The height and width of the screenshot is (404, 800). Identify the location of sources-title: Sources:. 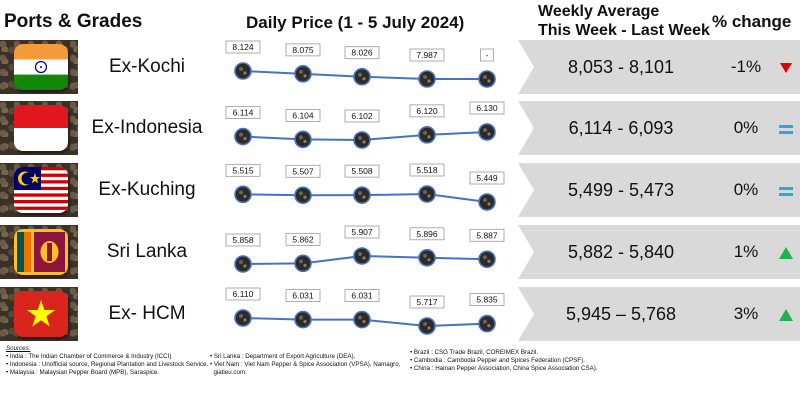
(18, 348).